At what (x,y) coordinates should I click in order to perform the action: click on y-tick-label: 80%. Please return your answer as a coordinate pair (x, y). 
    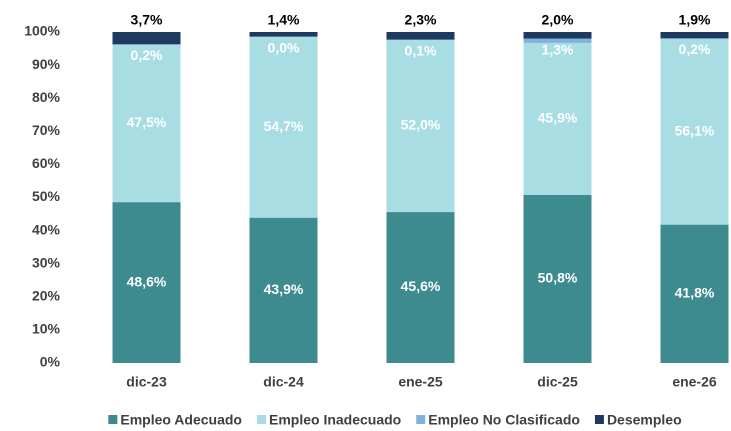
    Looking at the image, I should click on (46, 97).